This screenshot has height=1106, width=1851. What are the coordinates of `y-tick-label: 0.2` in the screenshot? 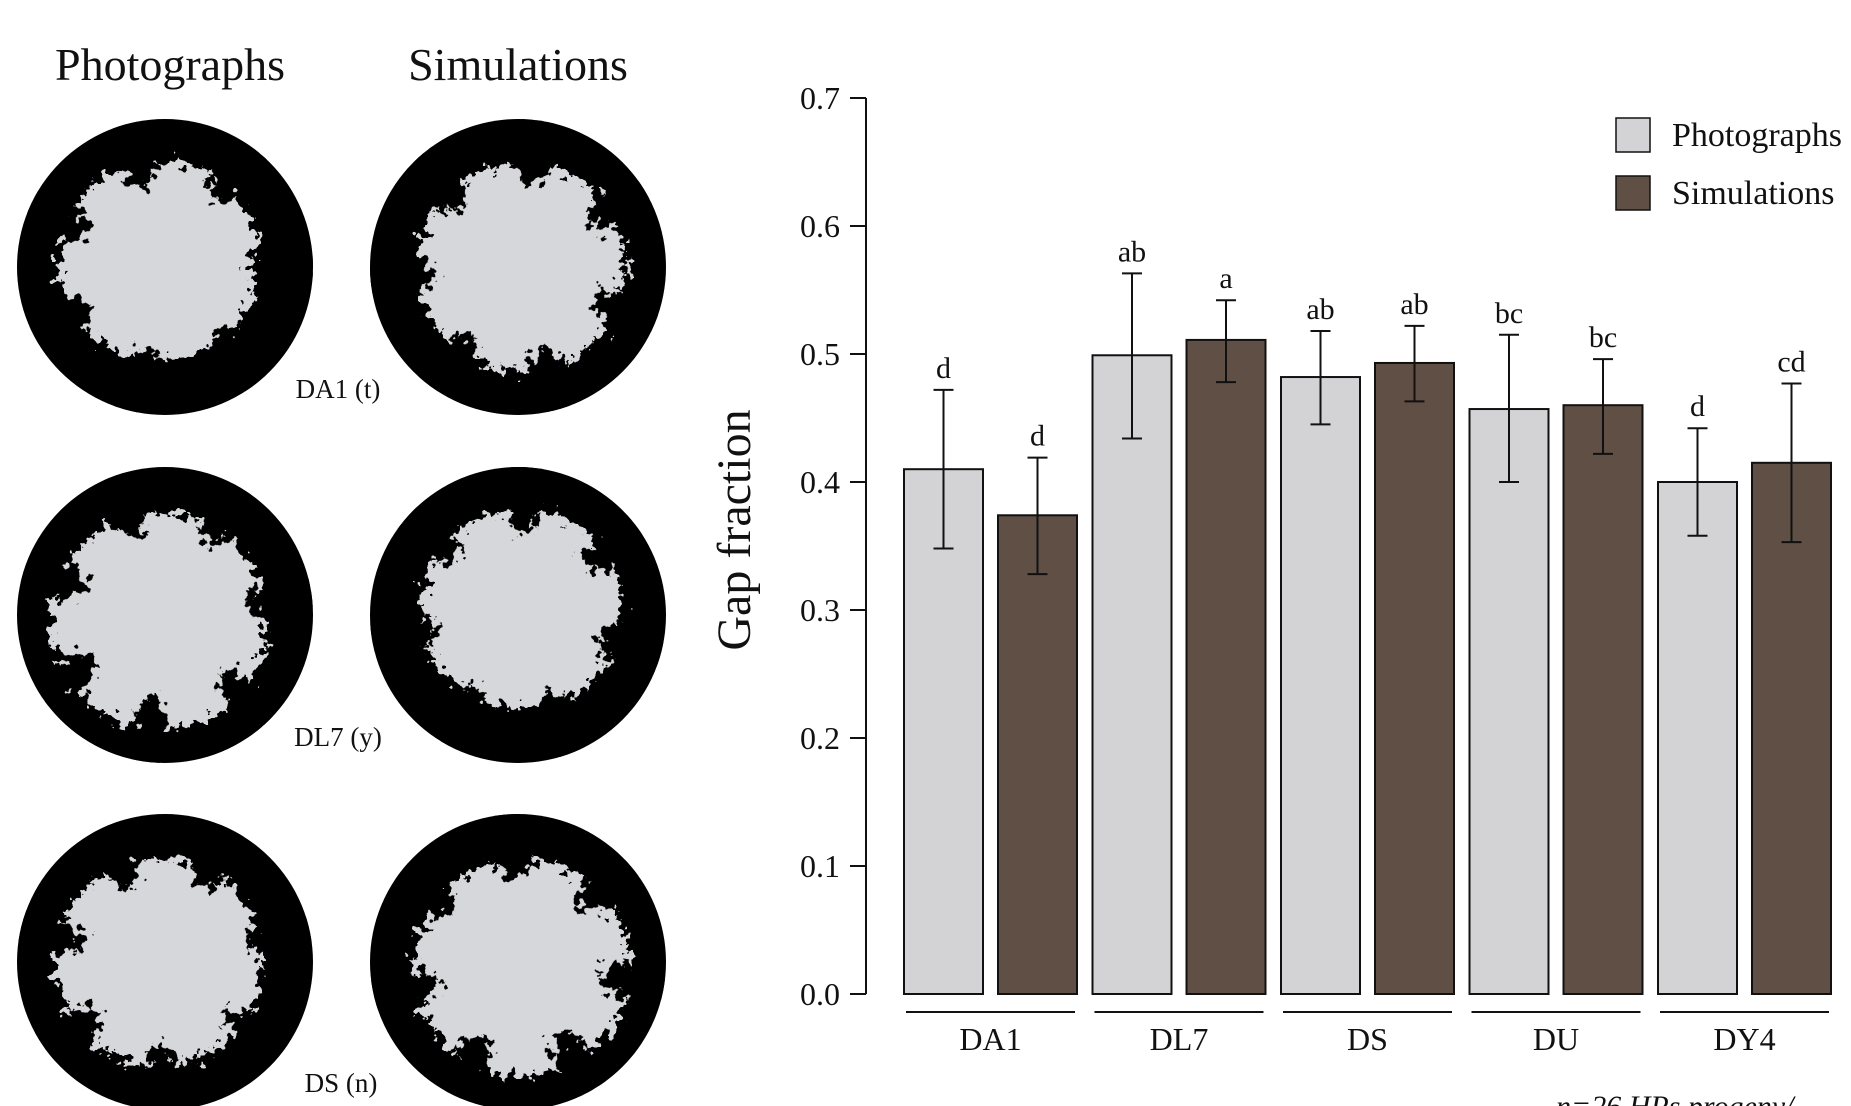 It's located at (820, 738).